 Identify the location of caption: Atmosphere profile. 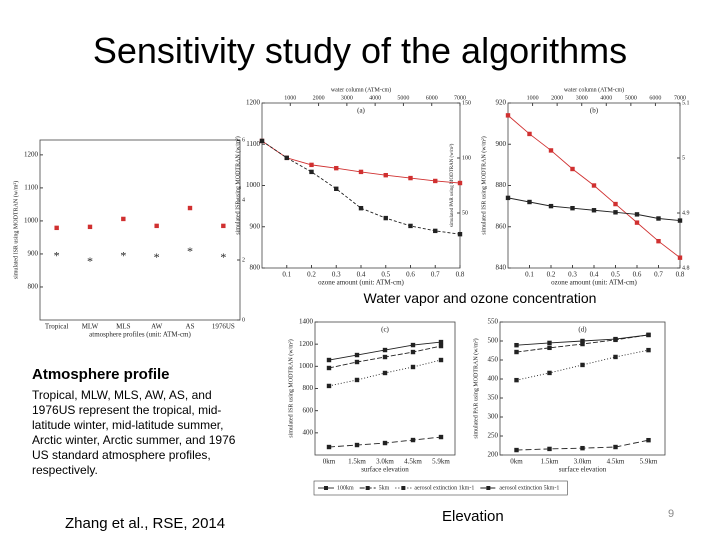
(101, 374).